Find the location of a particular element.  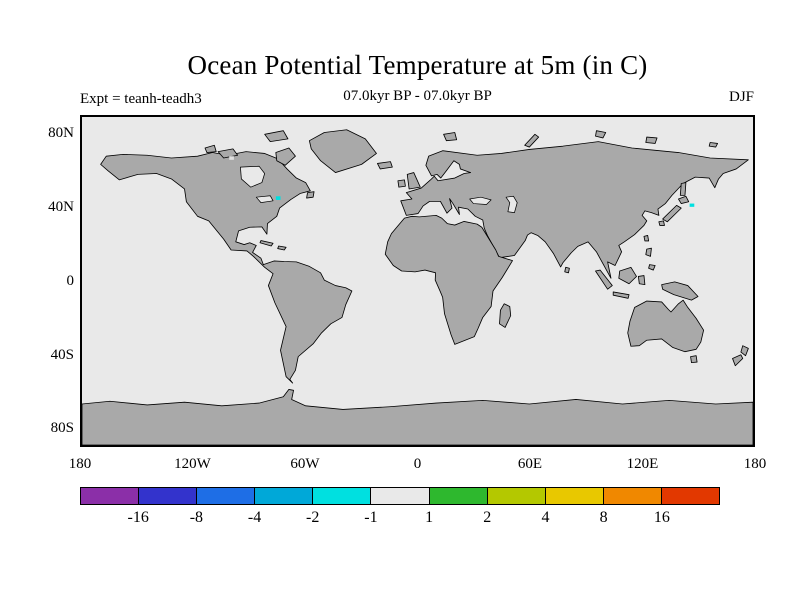

sulawesi is located at coordinates (641, 280).